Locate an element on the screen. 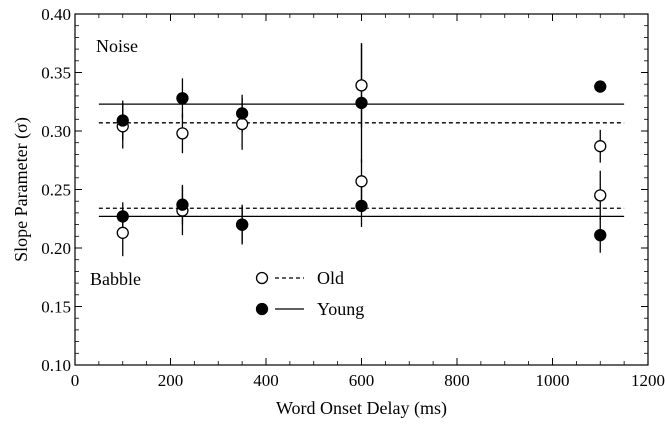 The image size is (665, 426). y-tick-label: 0.35 is located at coordinates (56, 73).